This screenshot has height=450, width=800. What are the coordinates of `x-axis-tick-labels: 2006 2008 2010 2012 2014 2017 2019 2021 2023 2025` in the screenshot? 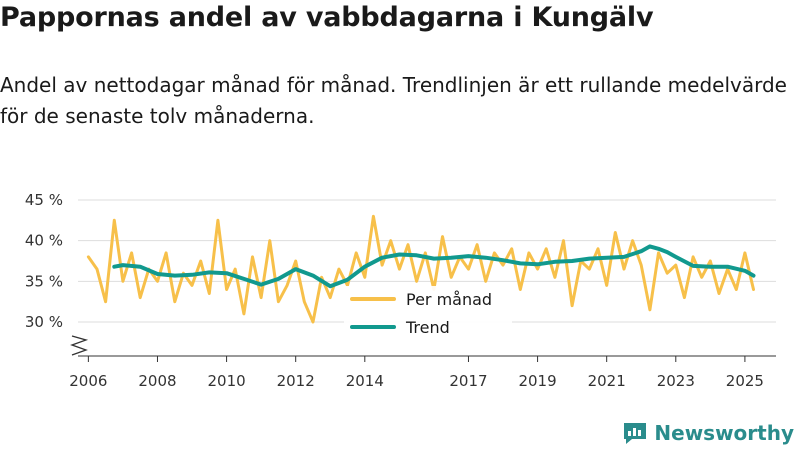 It's located at (416, 381).